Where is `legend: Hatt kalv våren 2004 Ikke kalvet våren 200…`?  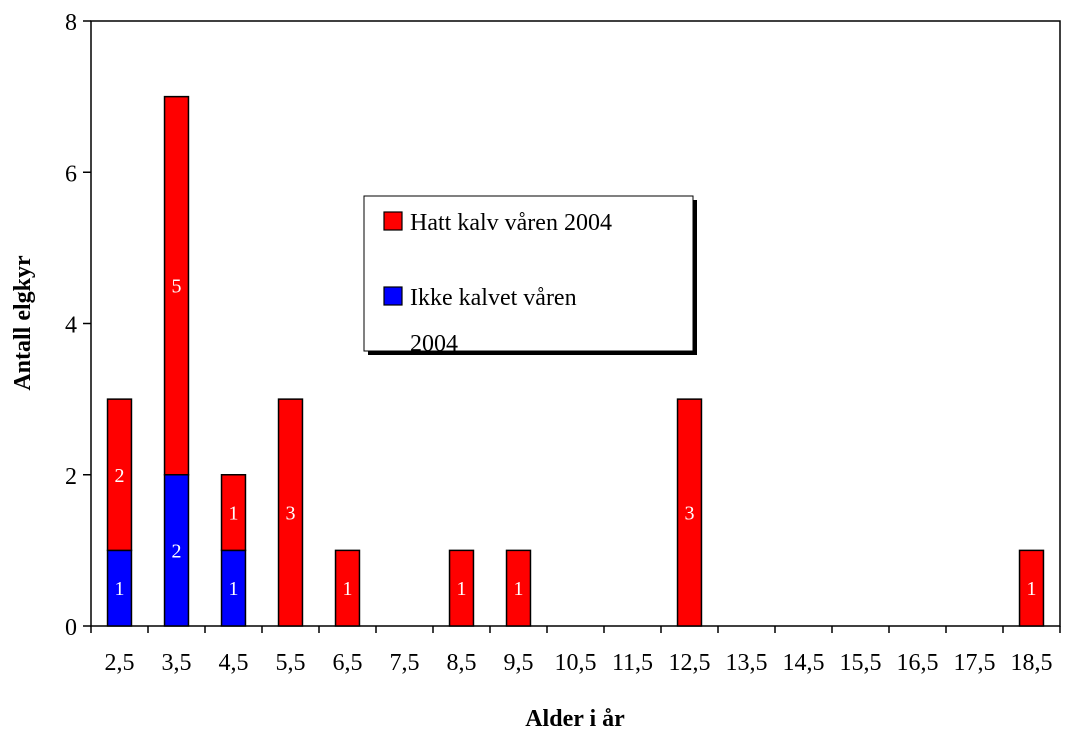
legend: Hatt kalv våren 2004 Ikke kalvet våren 200… is located at coordinates (530, 276).